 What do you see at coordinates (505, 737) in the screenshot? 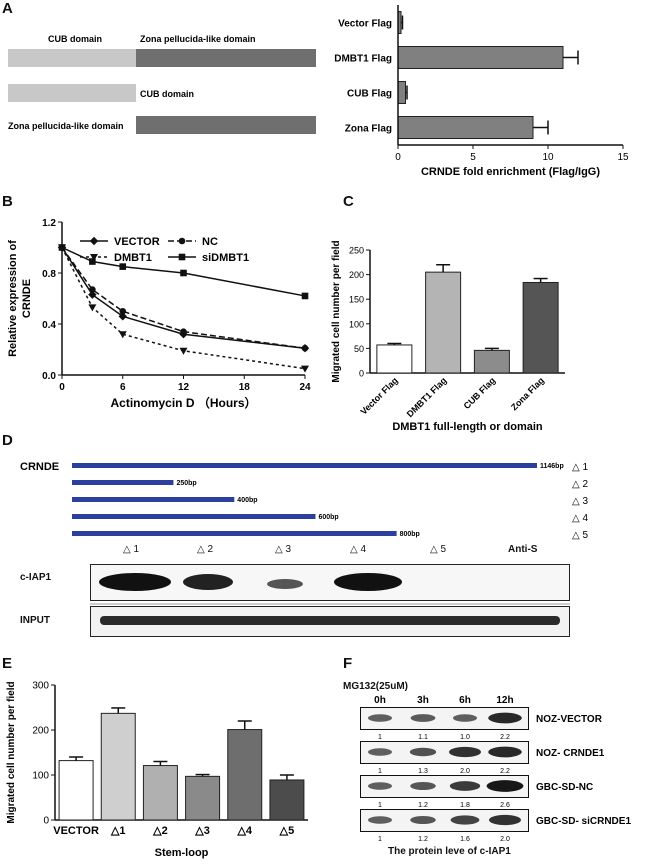
I see `quant-value: 2.2` at bounding box center [505, 737].